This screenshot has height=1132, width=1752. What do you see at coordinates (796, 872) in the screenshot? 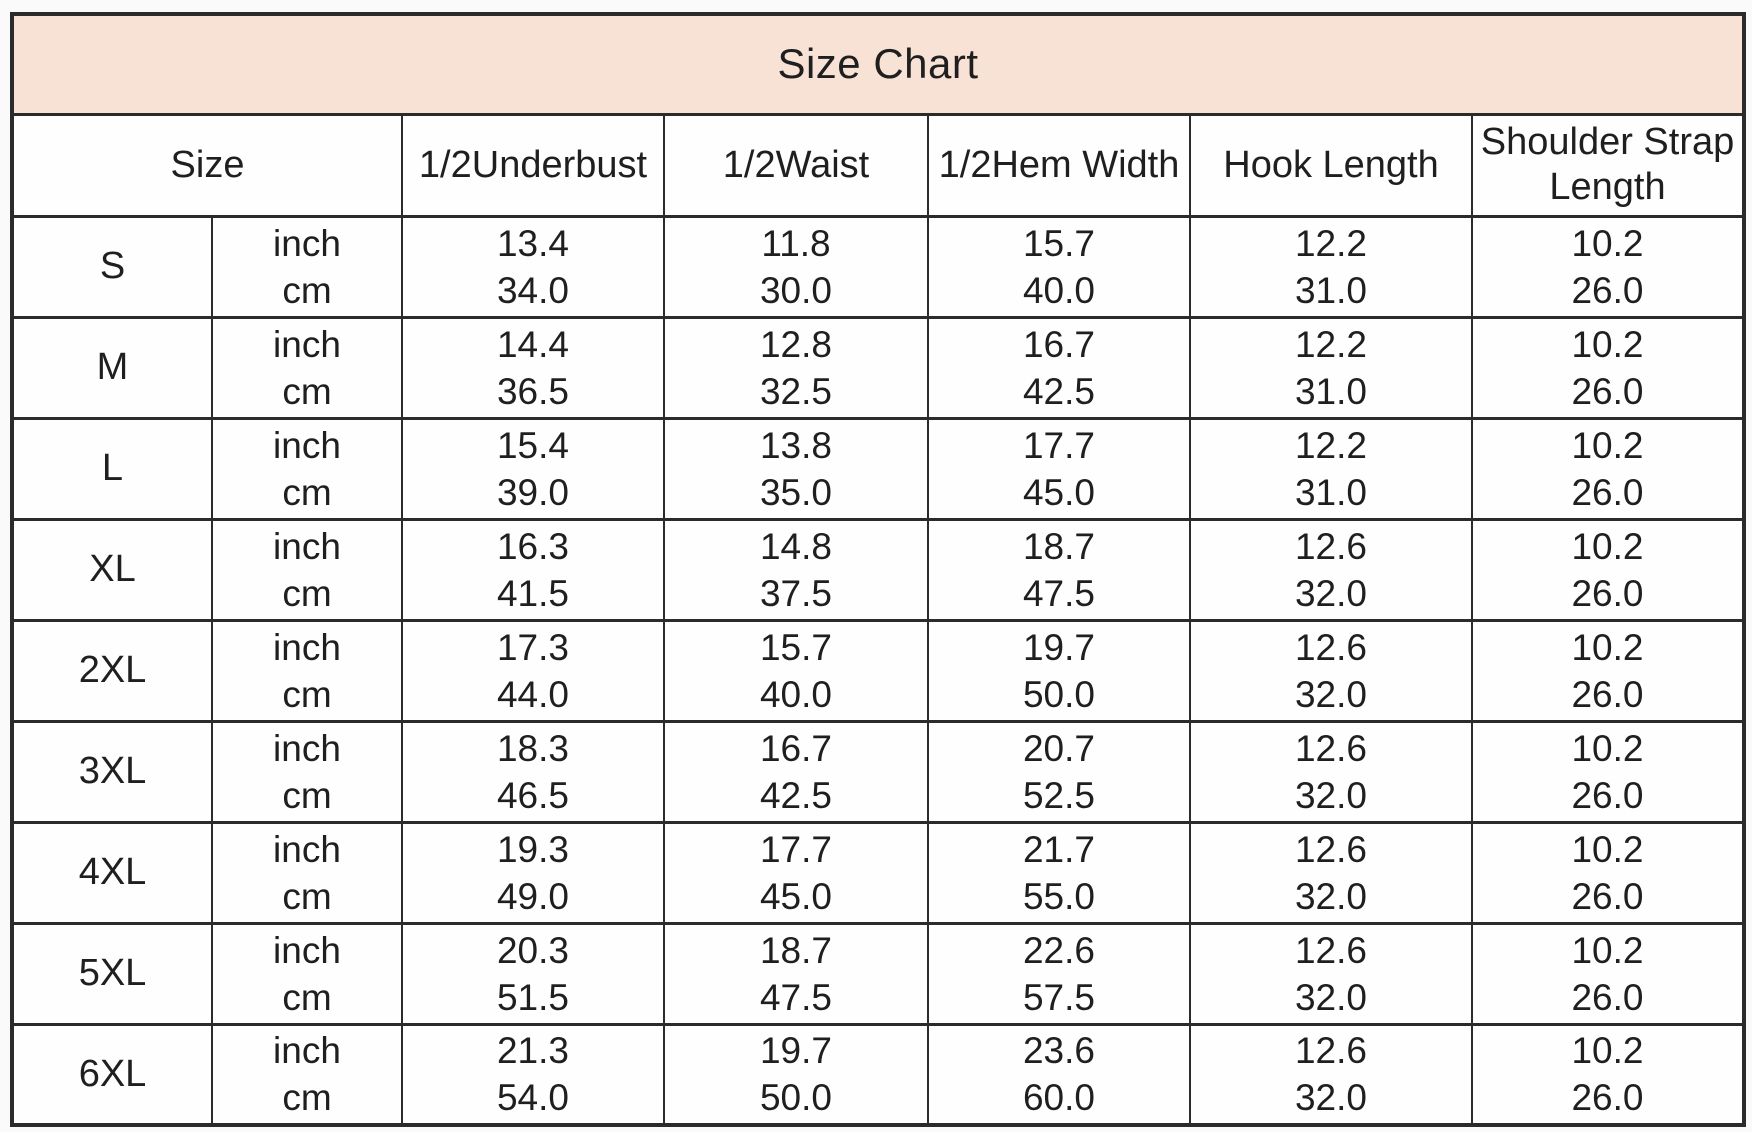
I see `measurement-cell: 17.7 45.0` at bounding box center [796, 872].